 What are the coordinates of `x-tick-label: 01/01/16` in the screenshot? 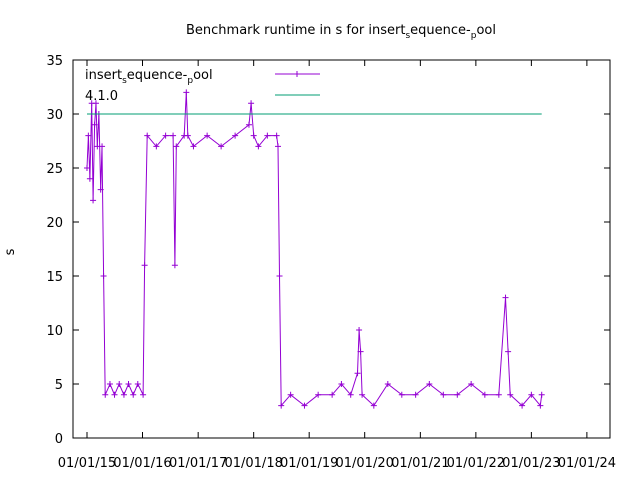 It's located at (142, 463).